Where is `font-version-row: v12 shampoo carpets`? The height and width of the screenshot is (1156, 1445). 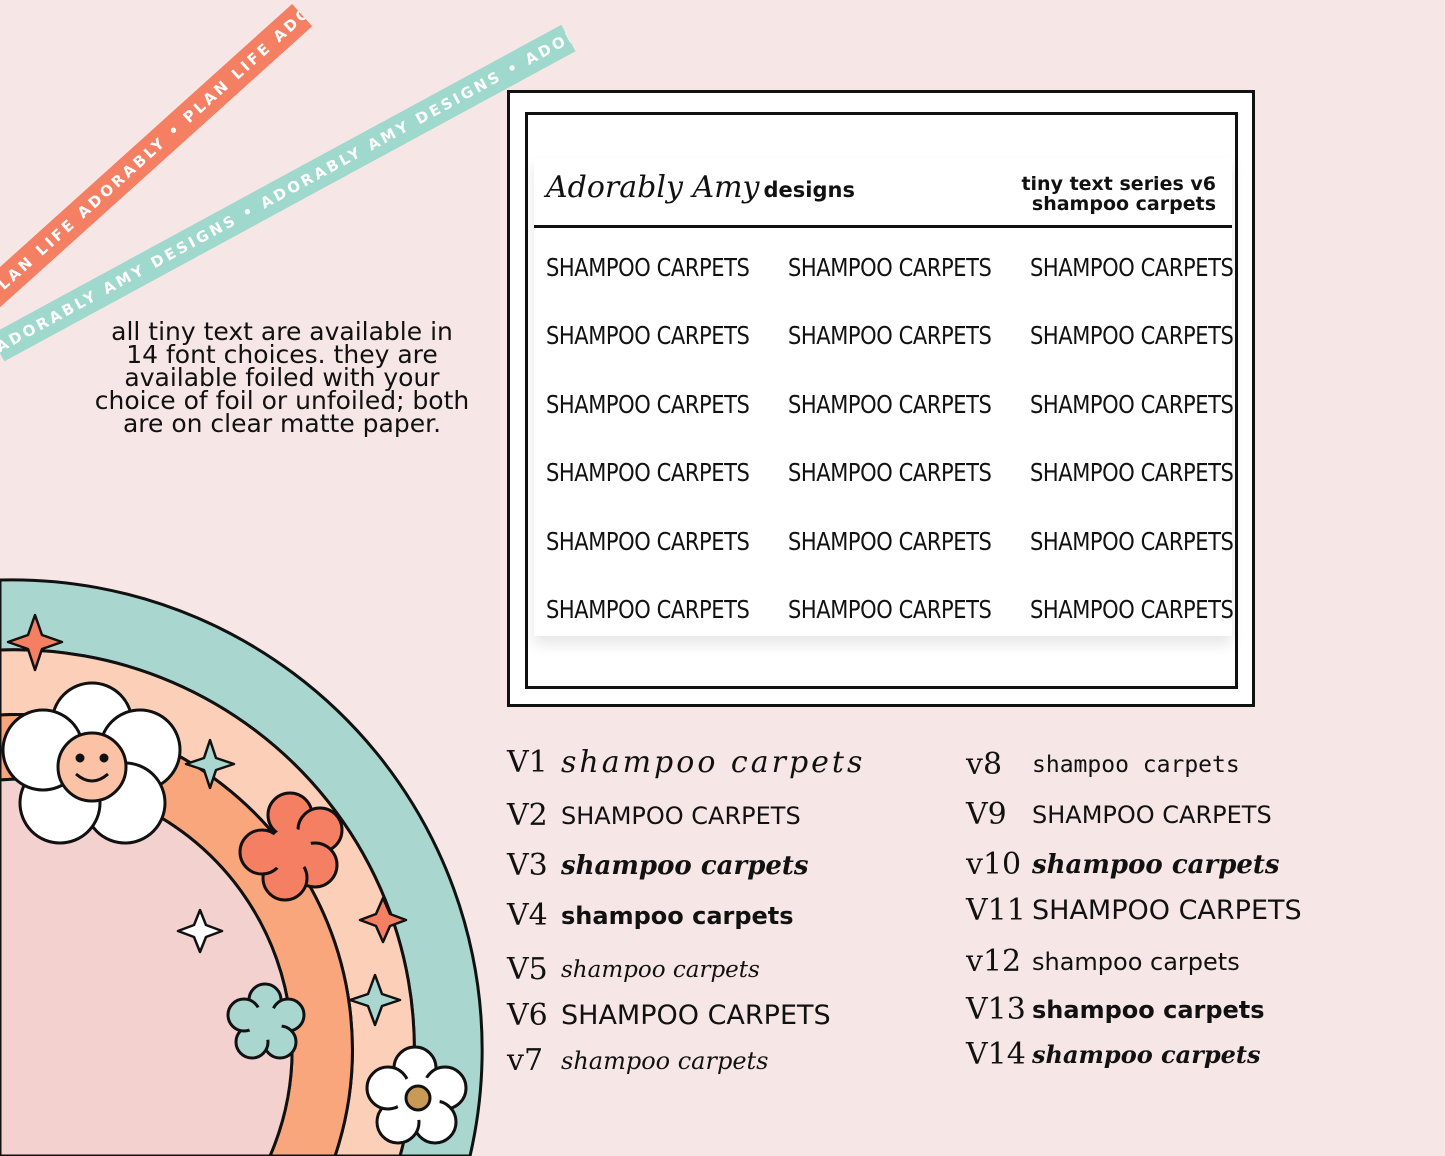 font-version-row: v12 shampoo carpets is located at coordinates (1103, 961).